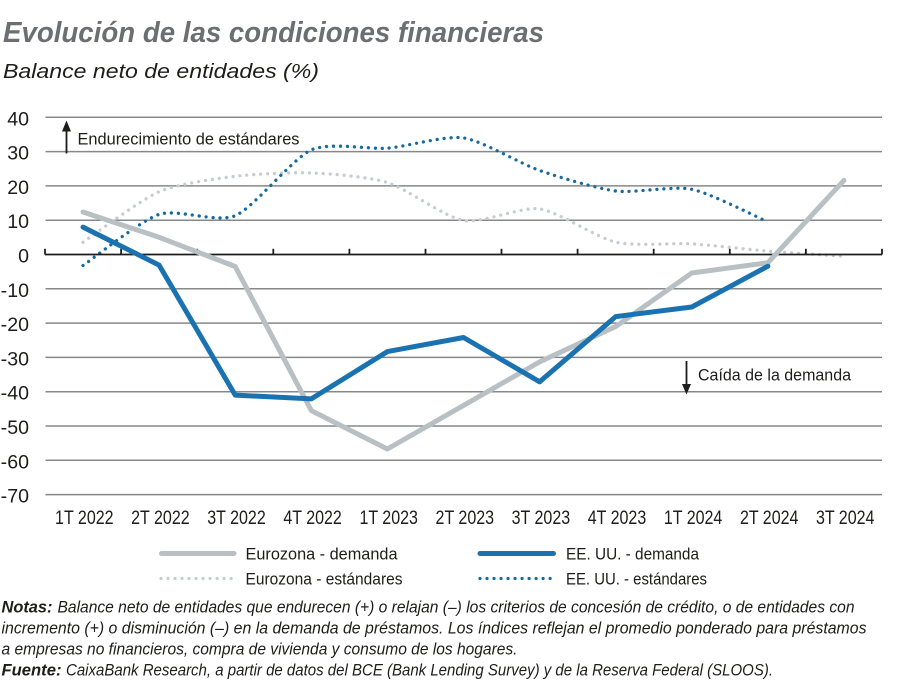 The width and height of the screenshot is (900, 689). Describe the element at coordinates (388, 518) in the screenshot. I see `svg-text: 1T 2023` at that location.